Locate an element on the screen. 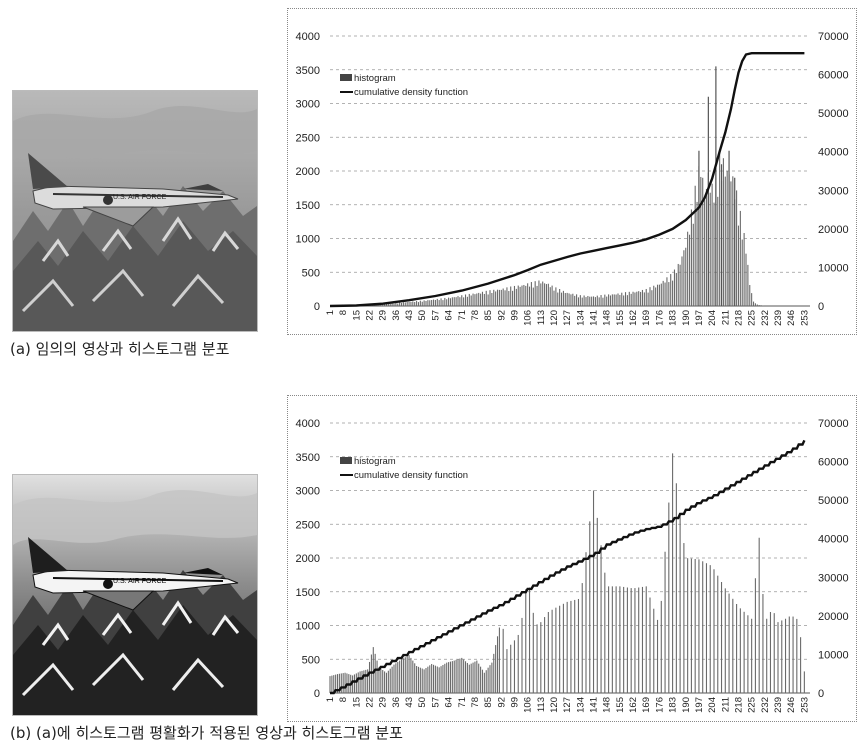 This screenshot has height=745, width=859. x-tick-label: 29 is located at coordinates (383, 702).